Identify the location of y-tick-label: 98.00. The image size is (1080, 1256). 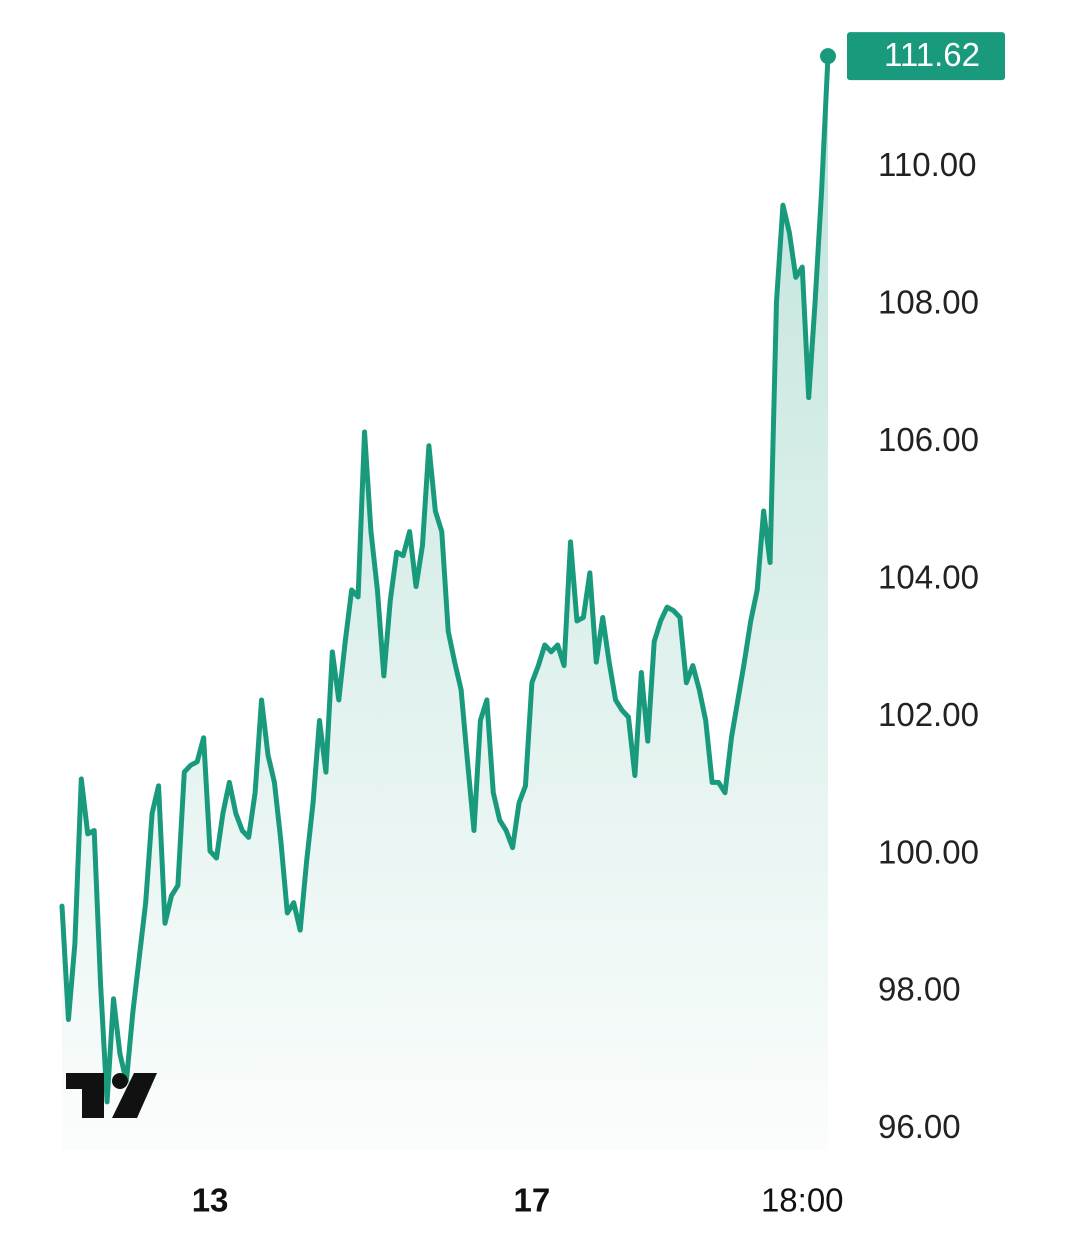
(919, 989).